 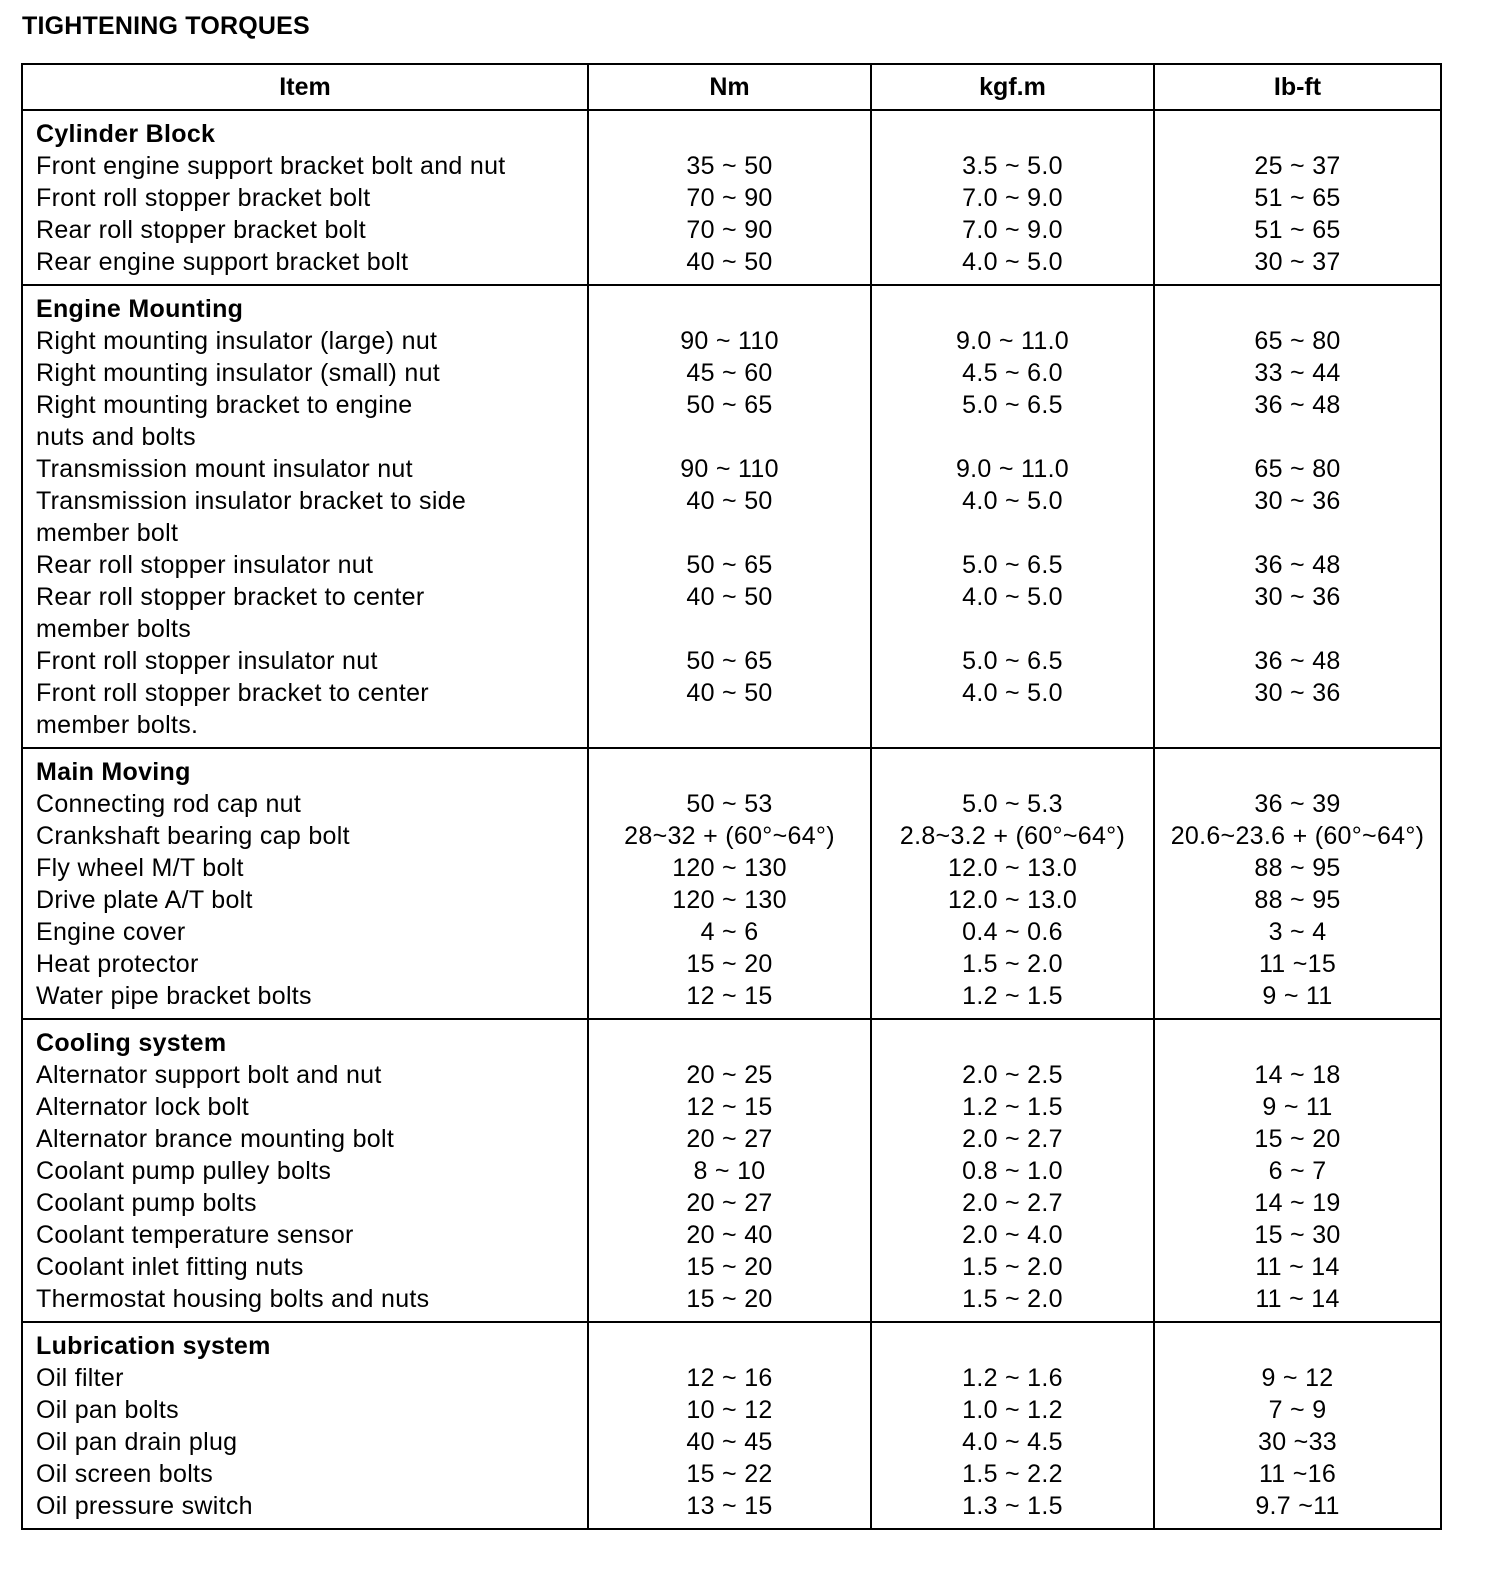 I want to click on item-name: Fly wheel M/T bolt, so click(x=140, y=868).